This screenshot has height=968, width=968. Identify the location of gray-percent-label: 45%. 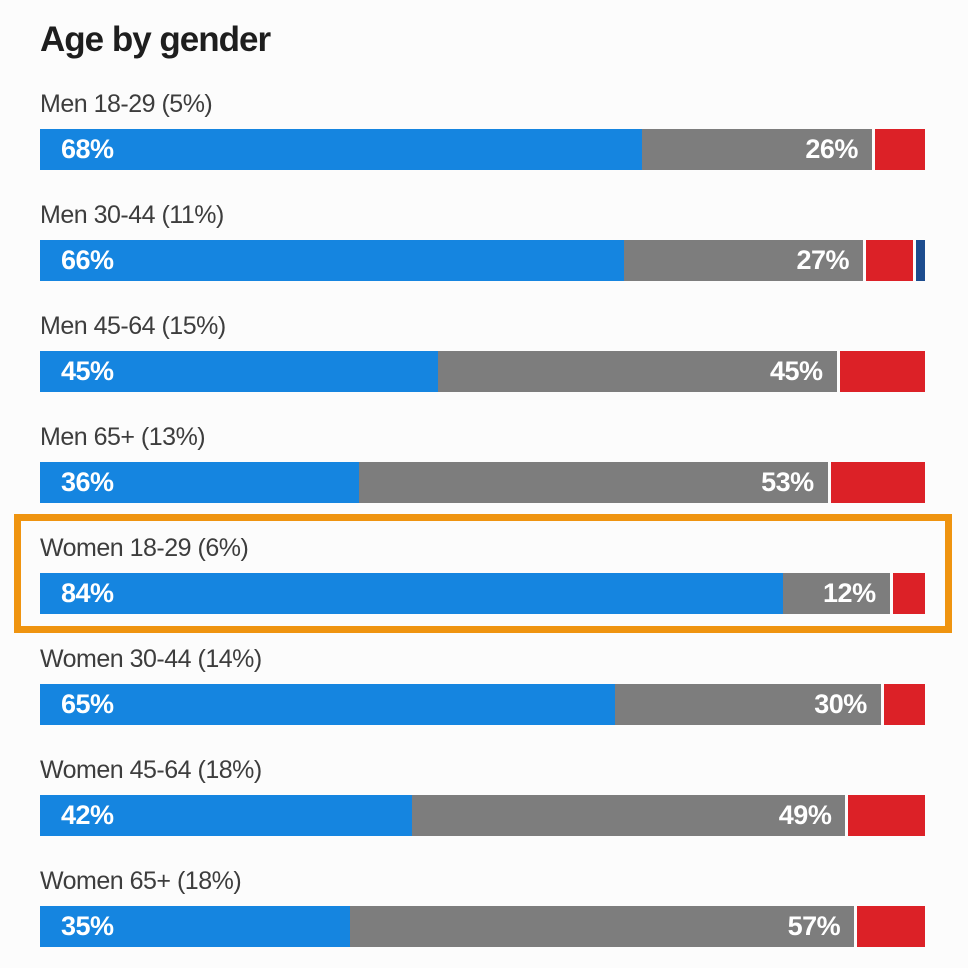
(796, 371).